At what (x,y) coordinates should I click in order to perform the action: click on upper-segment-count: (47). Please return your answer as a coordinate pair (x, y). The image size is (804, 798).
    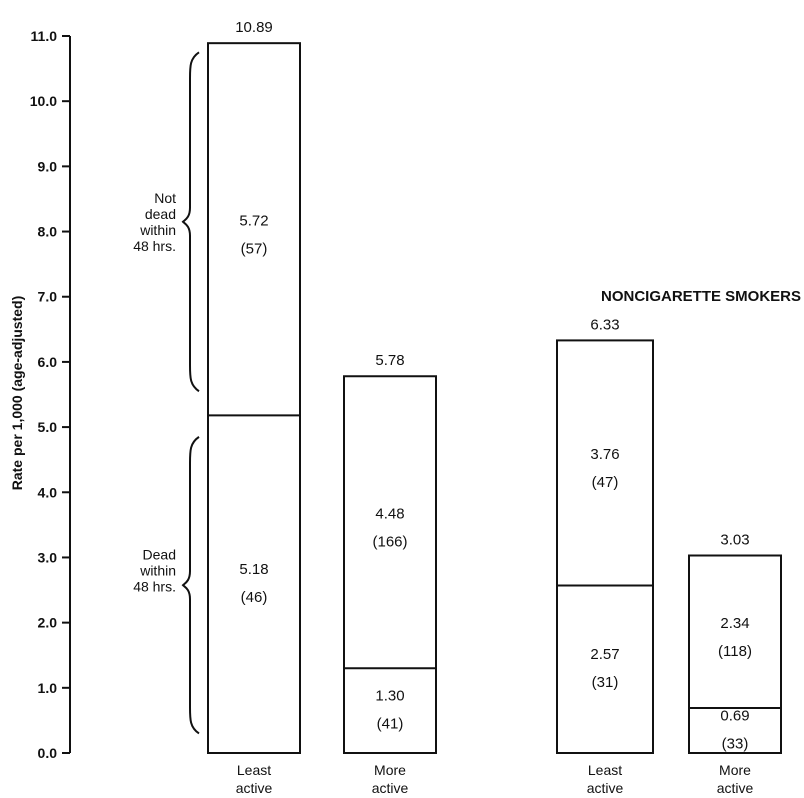
    Looking at the image, I should click on (605, 482).